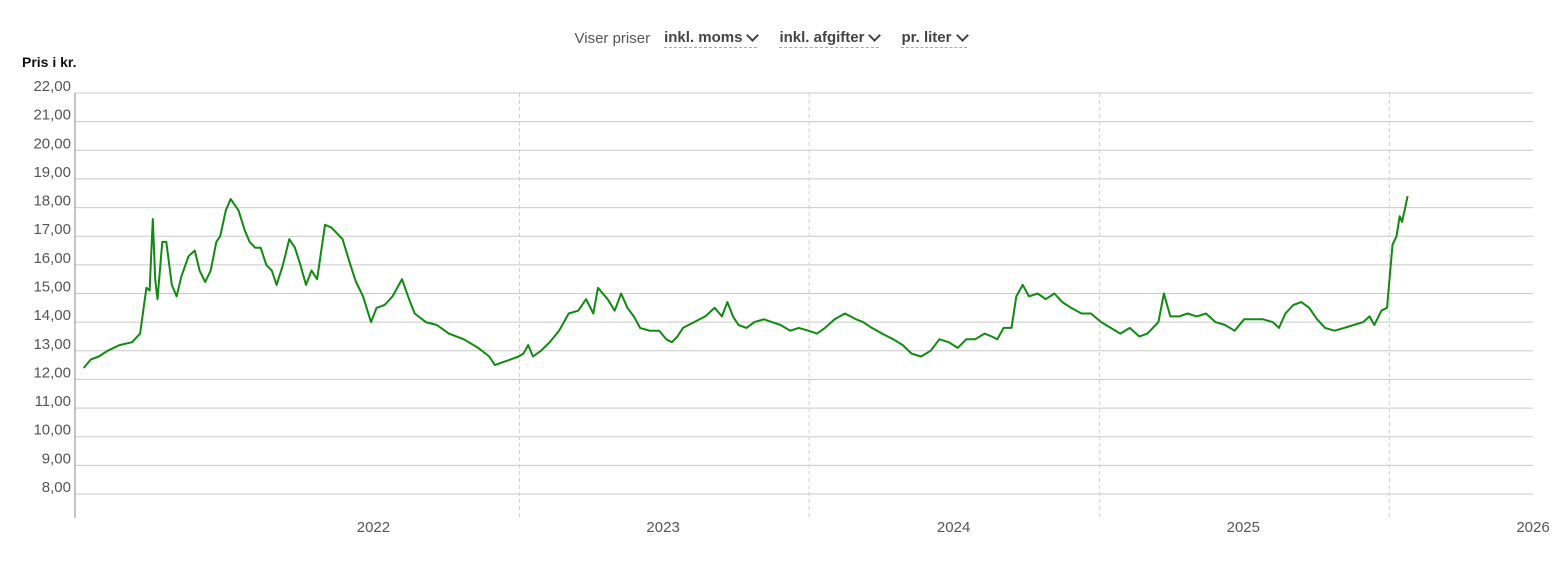 The image size is (1563, 566). Describe the element at coordinates (52, 115) in the screenshot. I see `y-tick-label: 21,00` at that location.